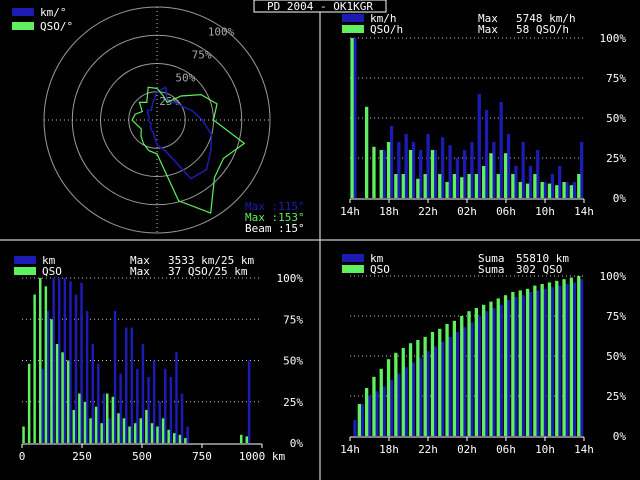 The image size is (640, 480). I want to click on y-tick-label: 75%, so click(293, 319).